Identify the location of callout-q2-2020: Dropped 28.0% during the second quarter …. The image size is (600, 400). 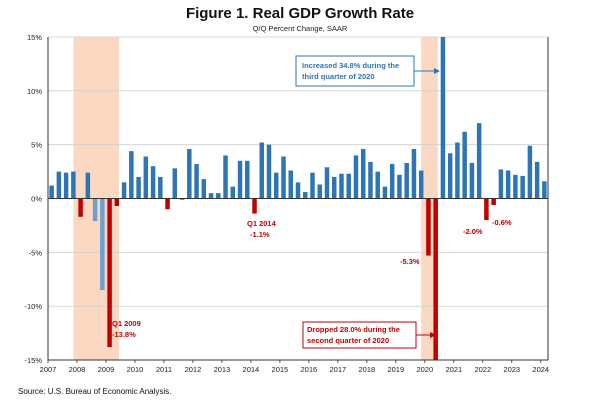
(369, 335).